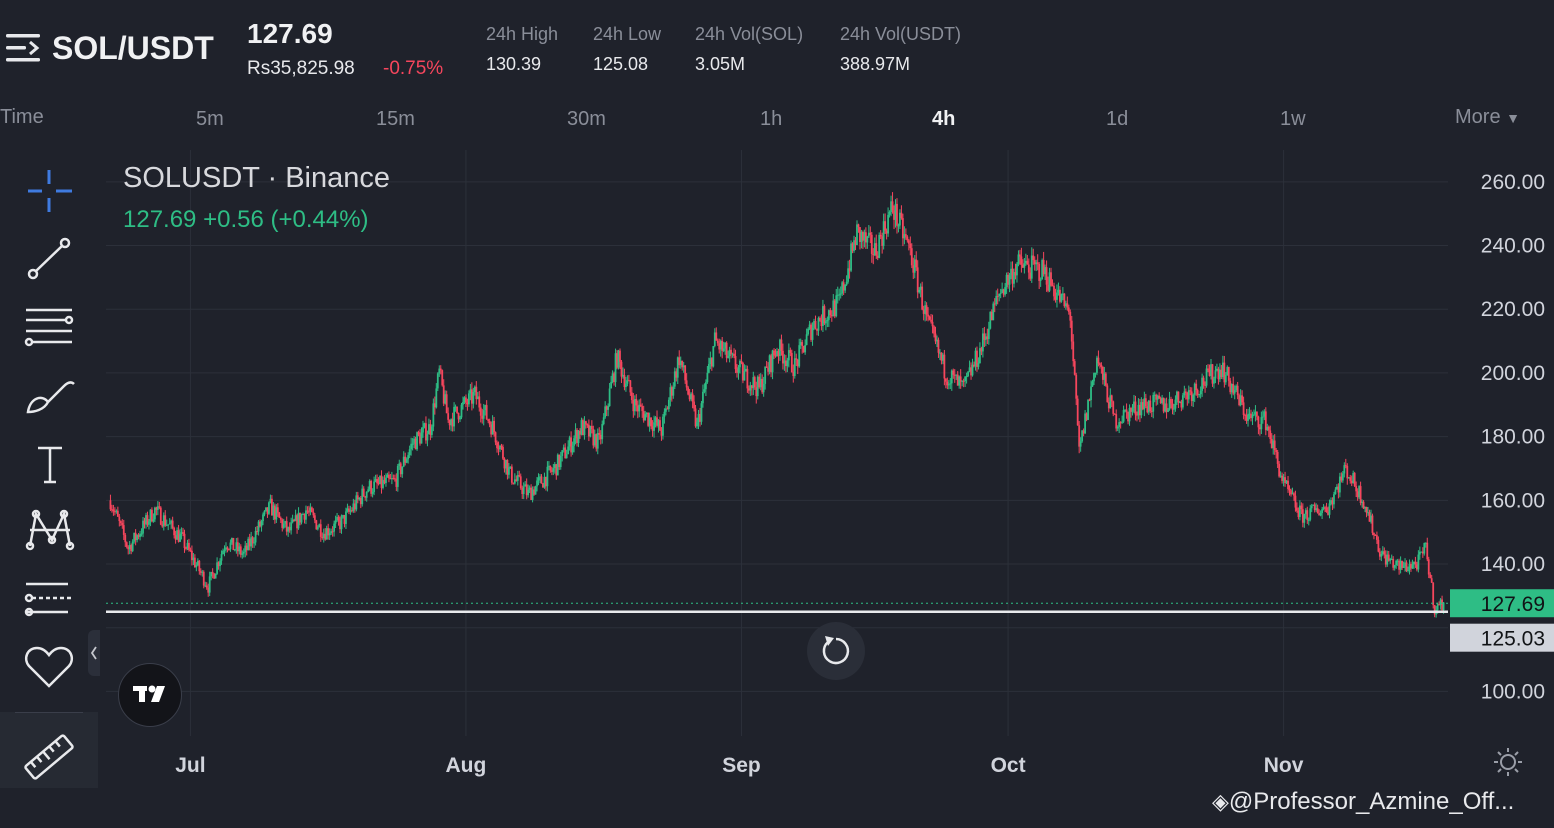 The width and height of the screenshot is (1554, 828). I want to click on change-percent: -0.75%, so click(413, 68).